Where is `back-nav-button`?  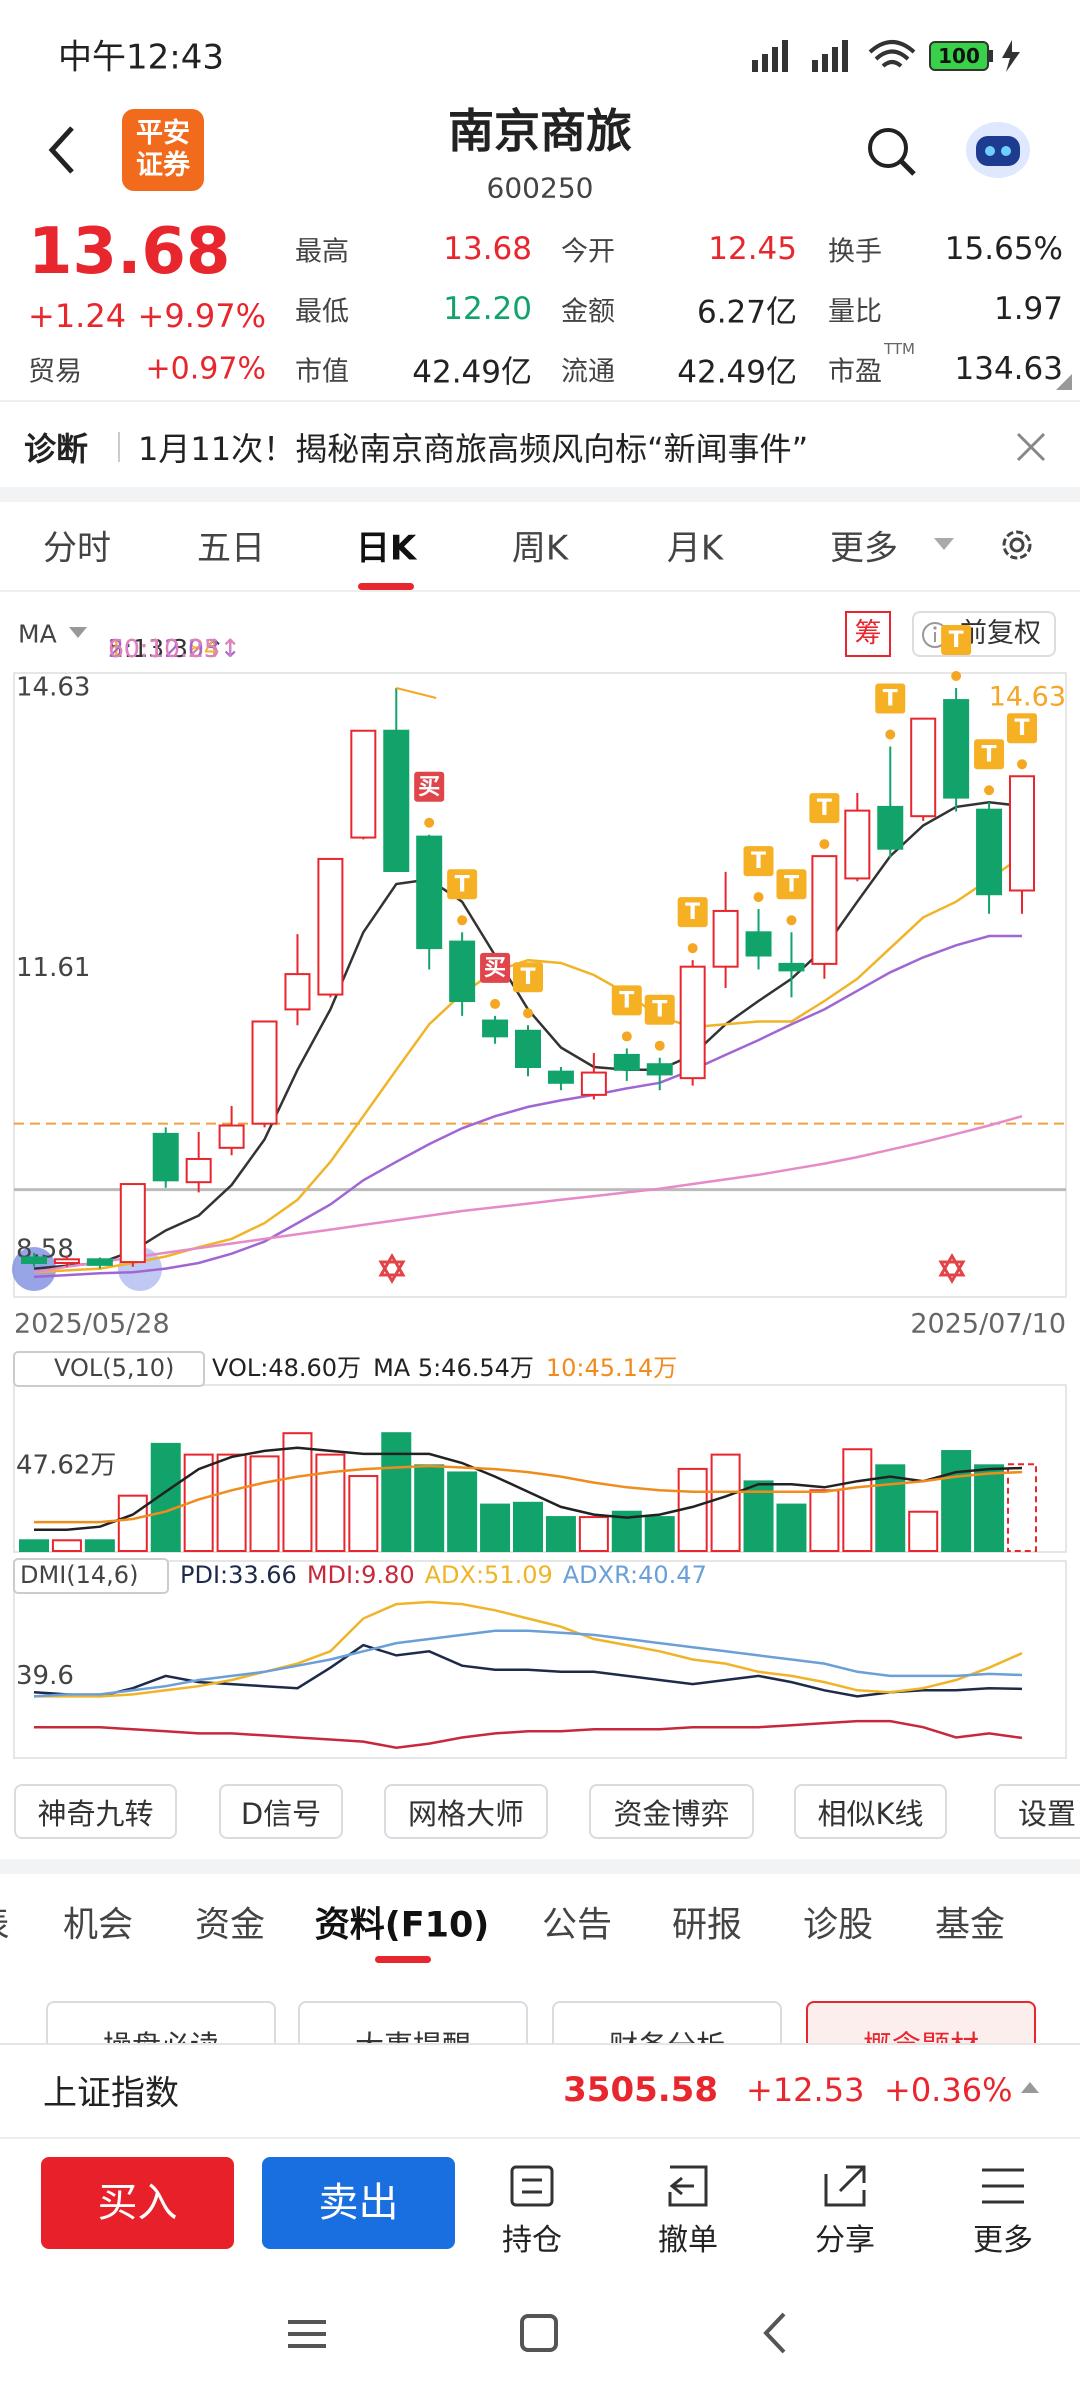 back-nav-button is located at coordinates (774, 2333).